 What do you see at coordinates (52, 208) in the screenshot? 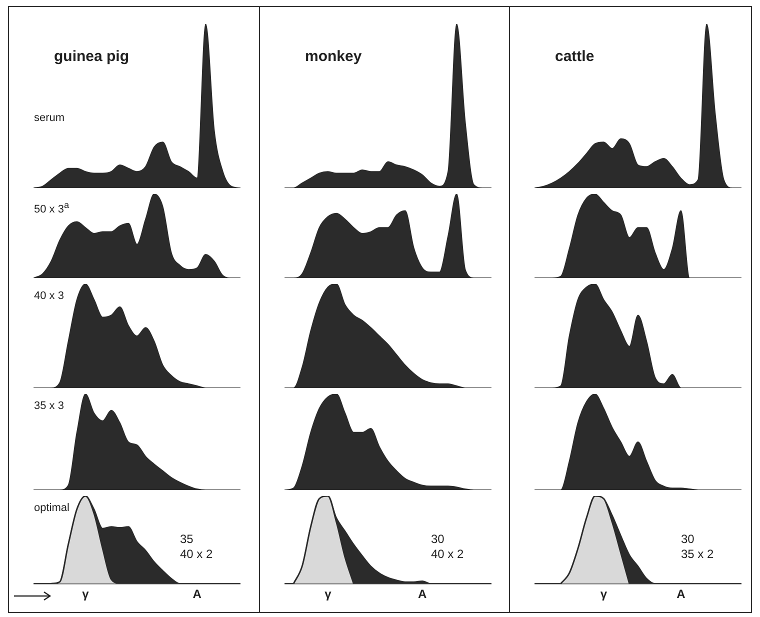
I see `text: 50 x 3$^{a}$` at bounding box center [52, 208].